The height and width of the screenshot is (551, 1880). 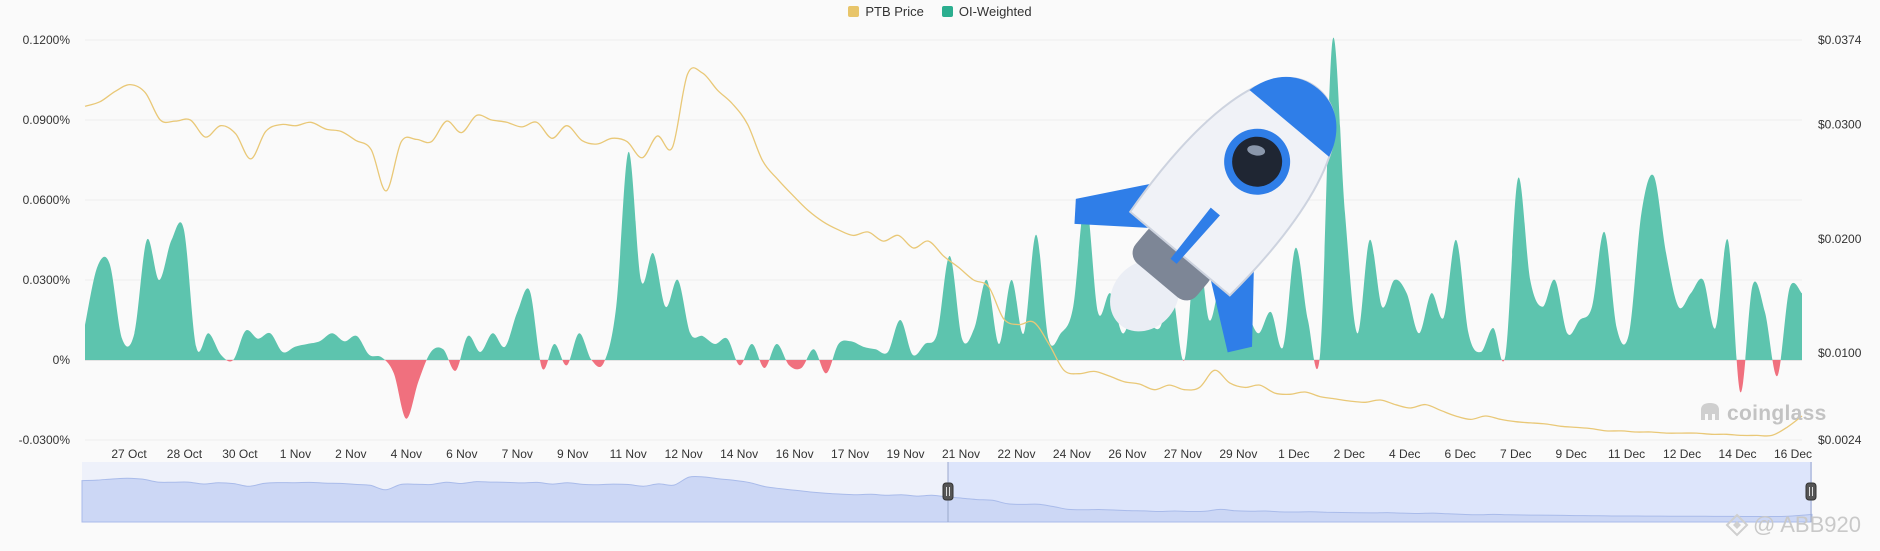 I want to click on coinglass-watermark: coinglass, so click(x=1777, y=413).